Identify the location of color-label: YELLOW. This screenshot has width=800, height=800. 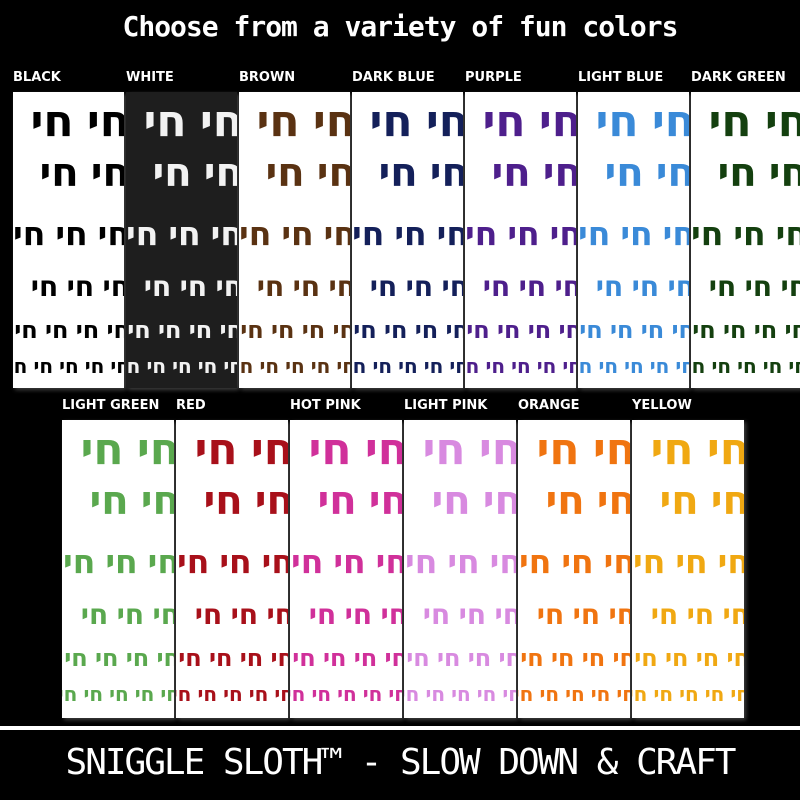
(662, 405).